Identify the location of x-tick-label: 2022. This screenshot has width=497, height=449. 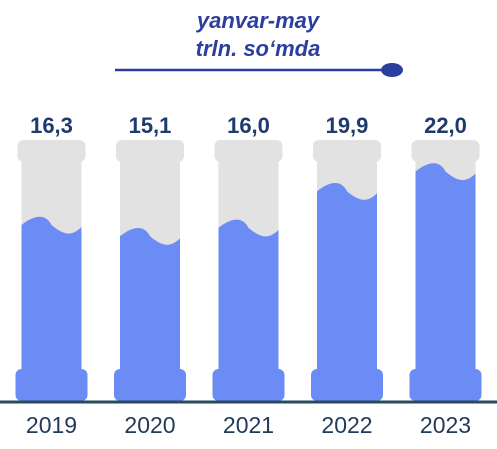
(346, 425).